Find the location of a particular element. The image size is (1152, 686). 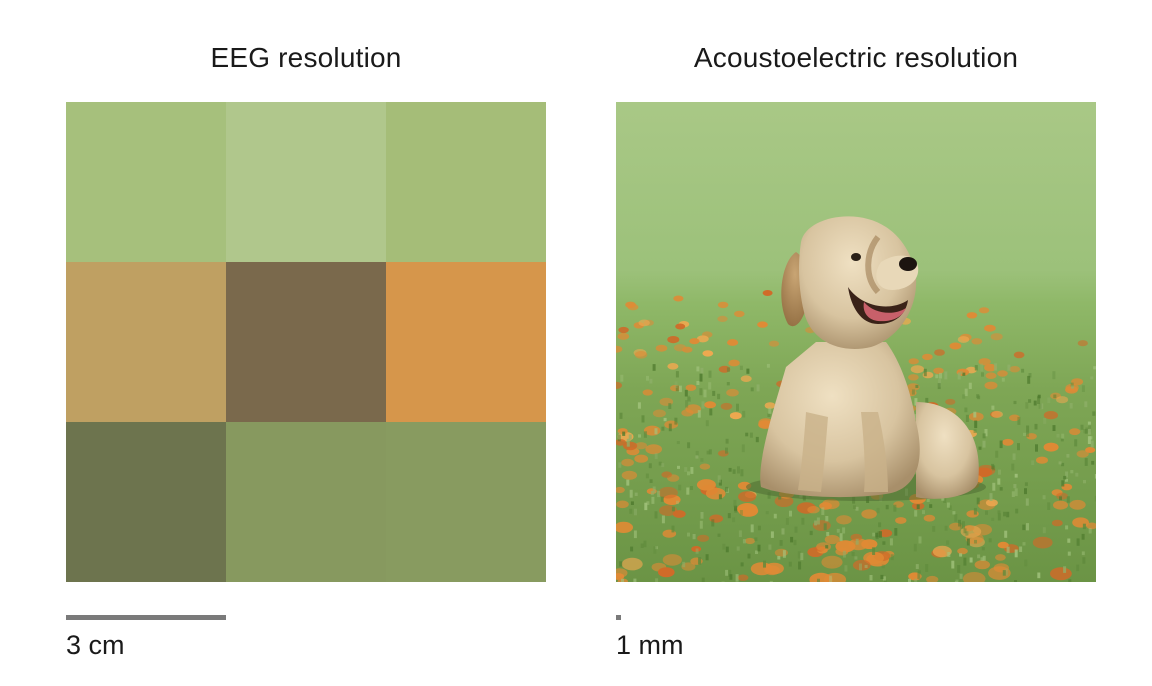

grass-texture is located at coordinates (856, 472).